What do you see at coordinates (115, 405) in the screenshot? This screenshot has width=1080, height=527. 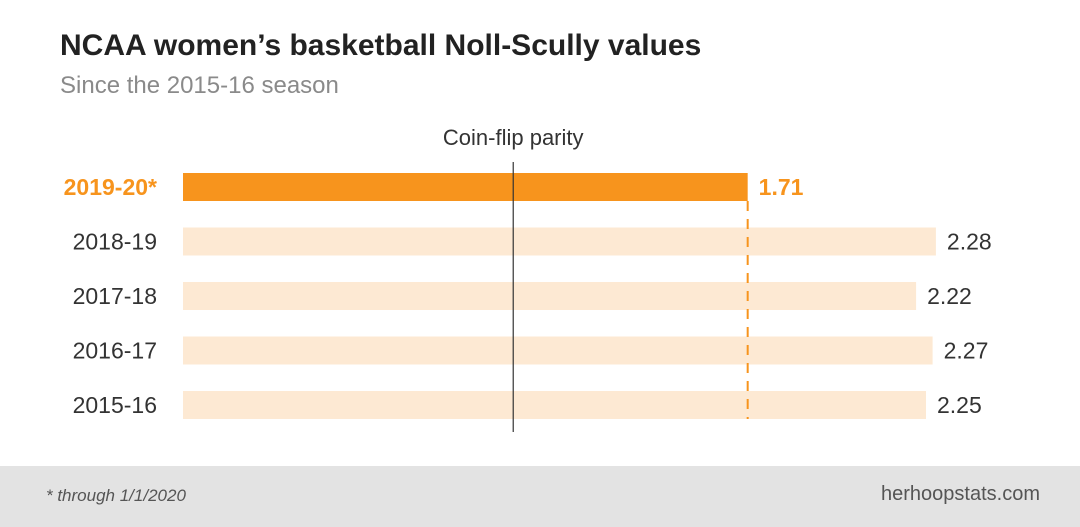 I see `category-label: 2015-16` at bounding box center [115, 405].